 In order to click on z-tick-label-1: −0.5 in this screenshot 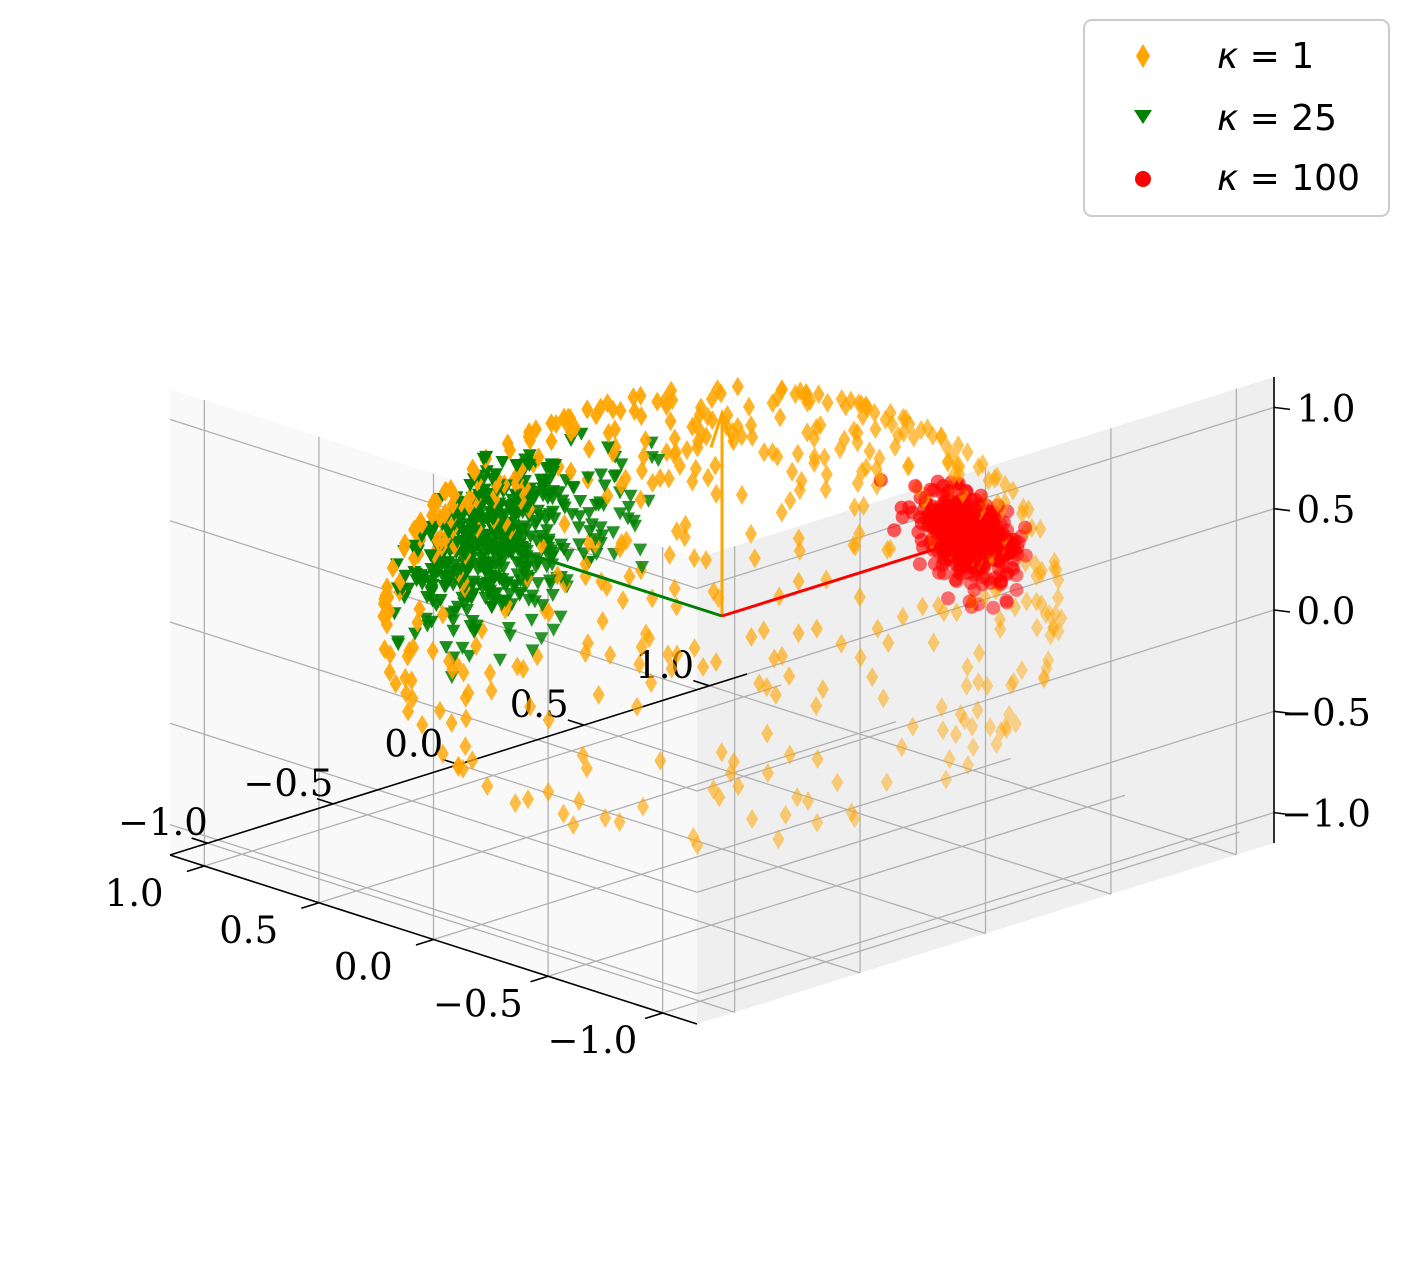, I will do `click(1326, 712)`.